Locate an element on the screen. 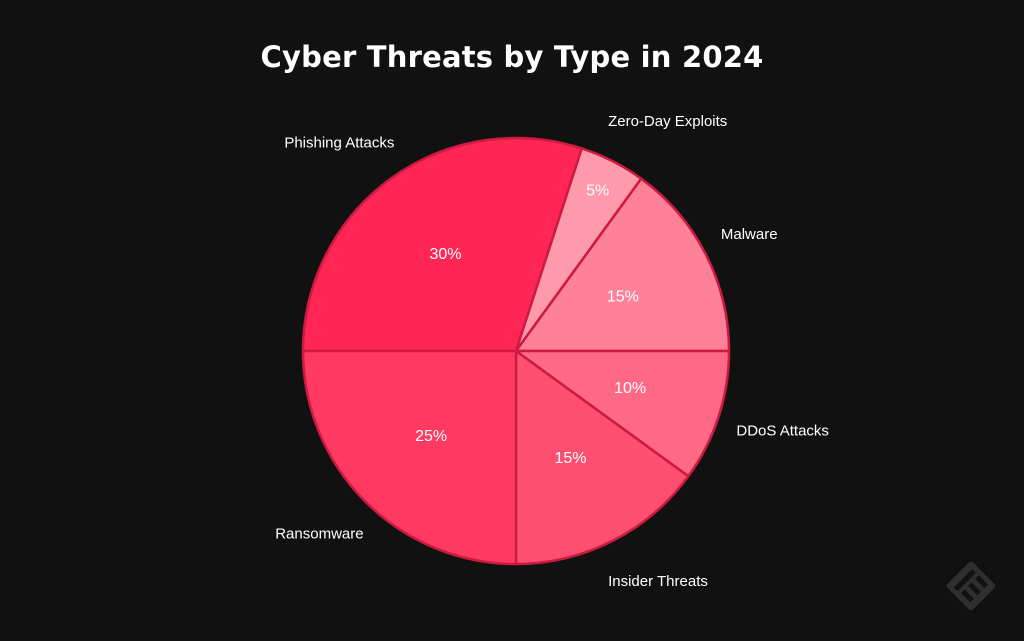 This screenshot has width=1024, height=641. category-label-zero-day-exploits: Zero-Day Exploits is located at coordinates (667, 121).